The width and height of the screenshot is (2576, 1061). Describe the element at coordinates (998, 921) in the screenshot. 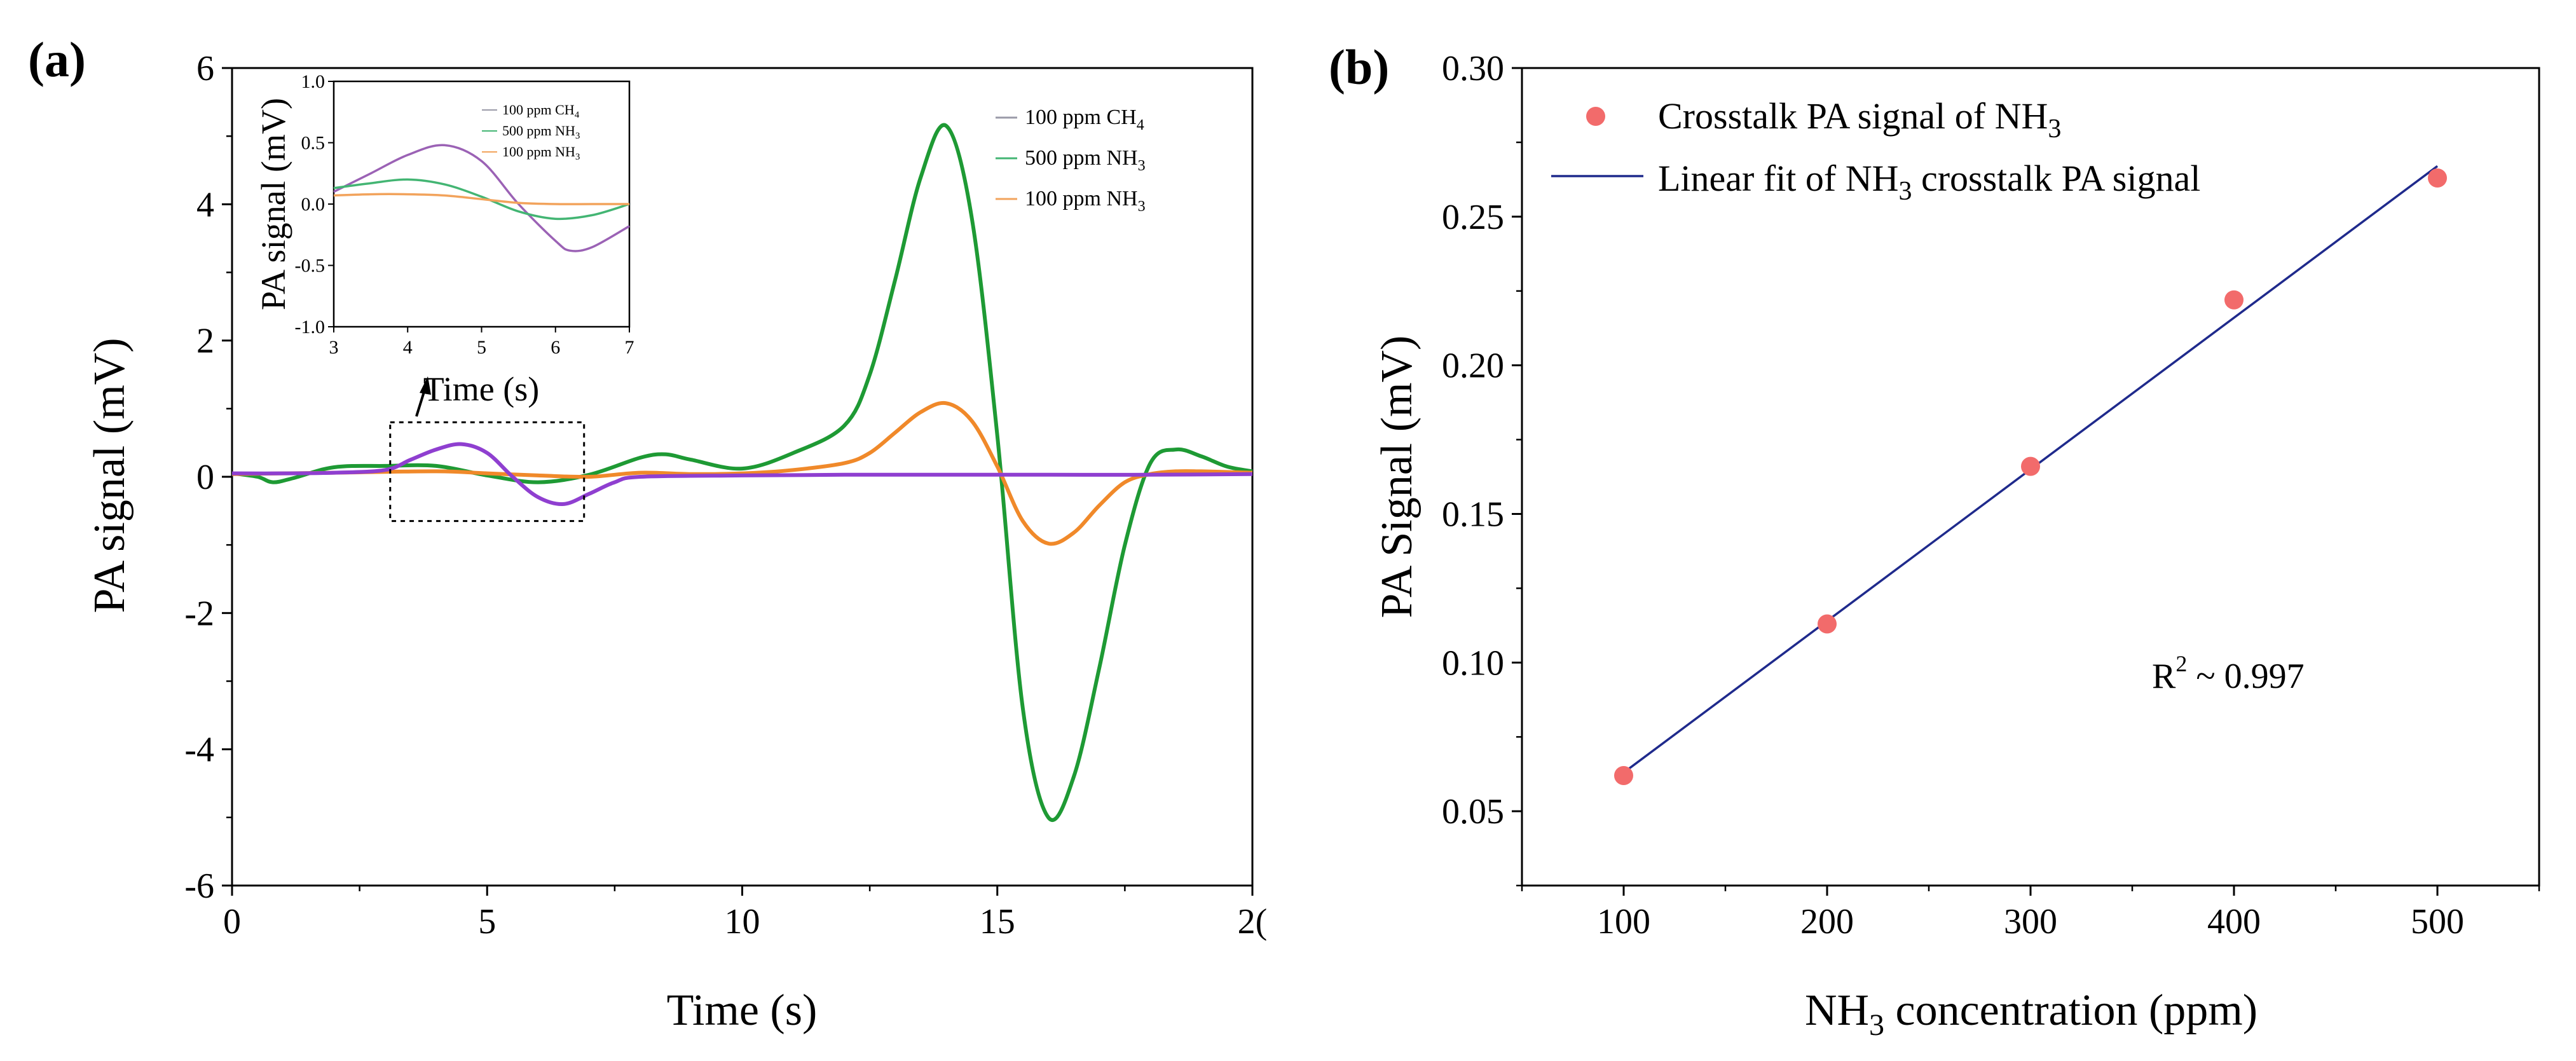

I see `x-tick-label: 15` at that location.